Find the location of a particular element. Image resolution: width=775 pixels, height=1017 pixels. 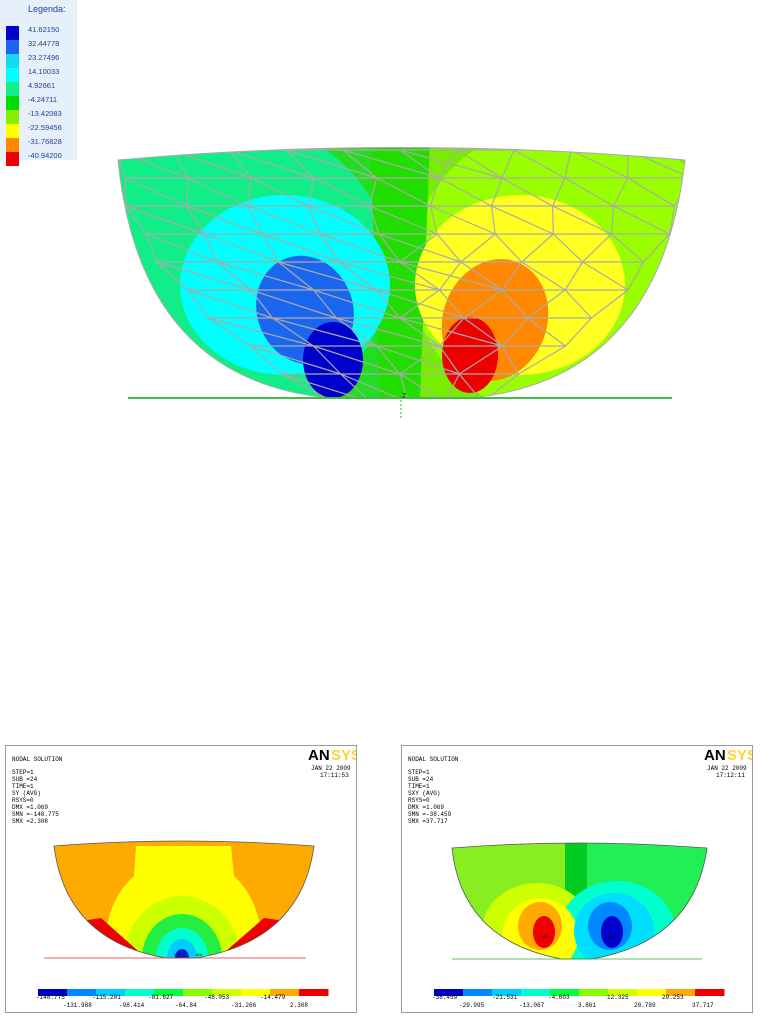

ansys-logo: AN is located at coordinates (715, 755).